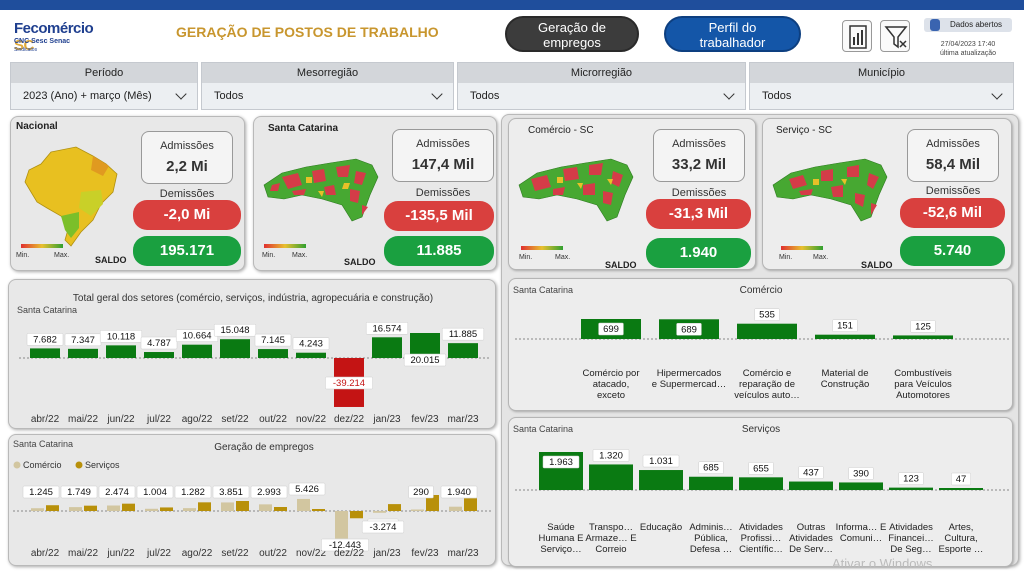 The width and height of the screenshot is (1024, 571). Describe the element at coordinates (421, 492) in the screenshot. I see `data-label-fev/23: 290` at that location.